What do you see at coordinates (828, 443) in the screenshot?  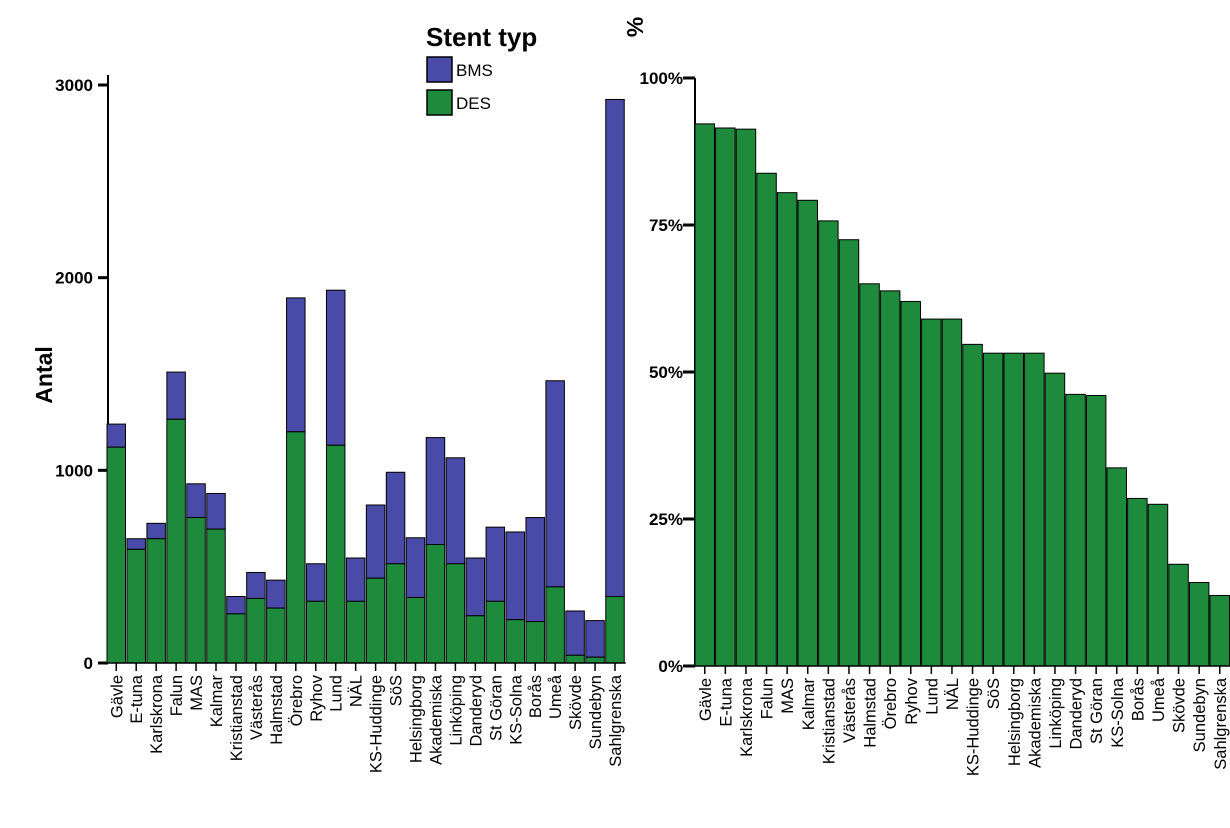 I see `pct-bar-kristianstad` at bounding box center [828, 443].